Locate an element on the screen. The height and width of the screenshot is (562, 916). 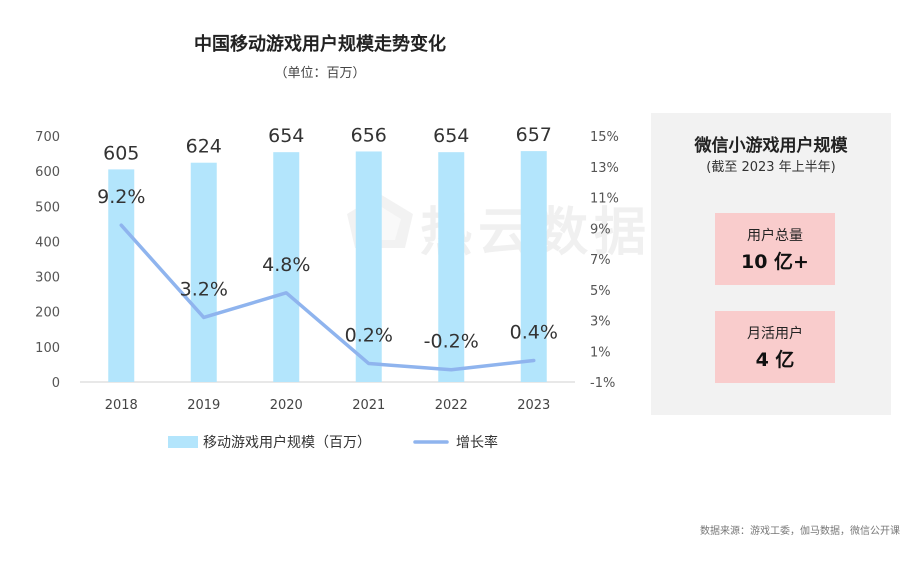
x-tick-label: 2019 is located at coordinates (203, 405).